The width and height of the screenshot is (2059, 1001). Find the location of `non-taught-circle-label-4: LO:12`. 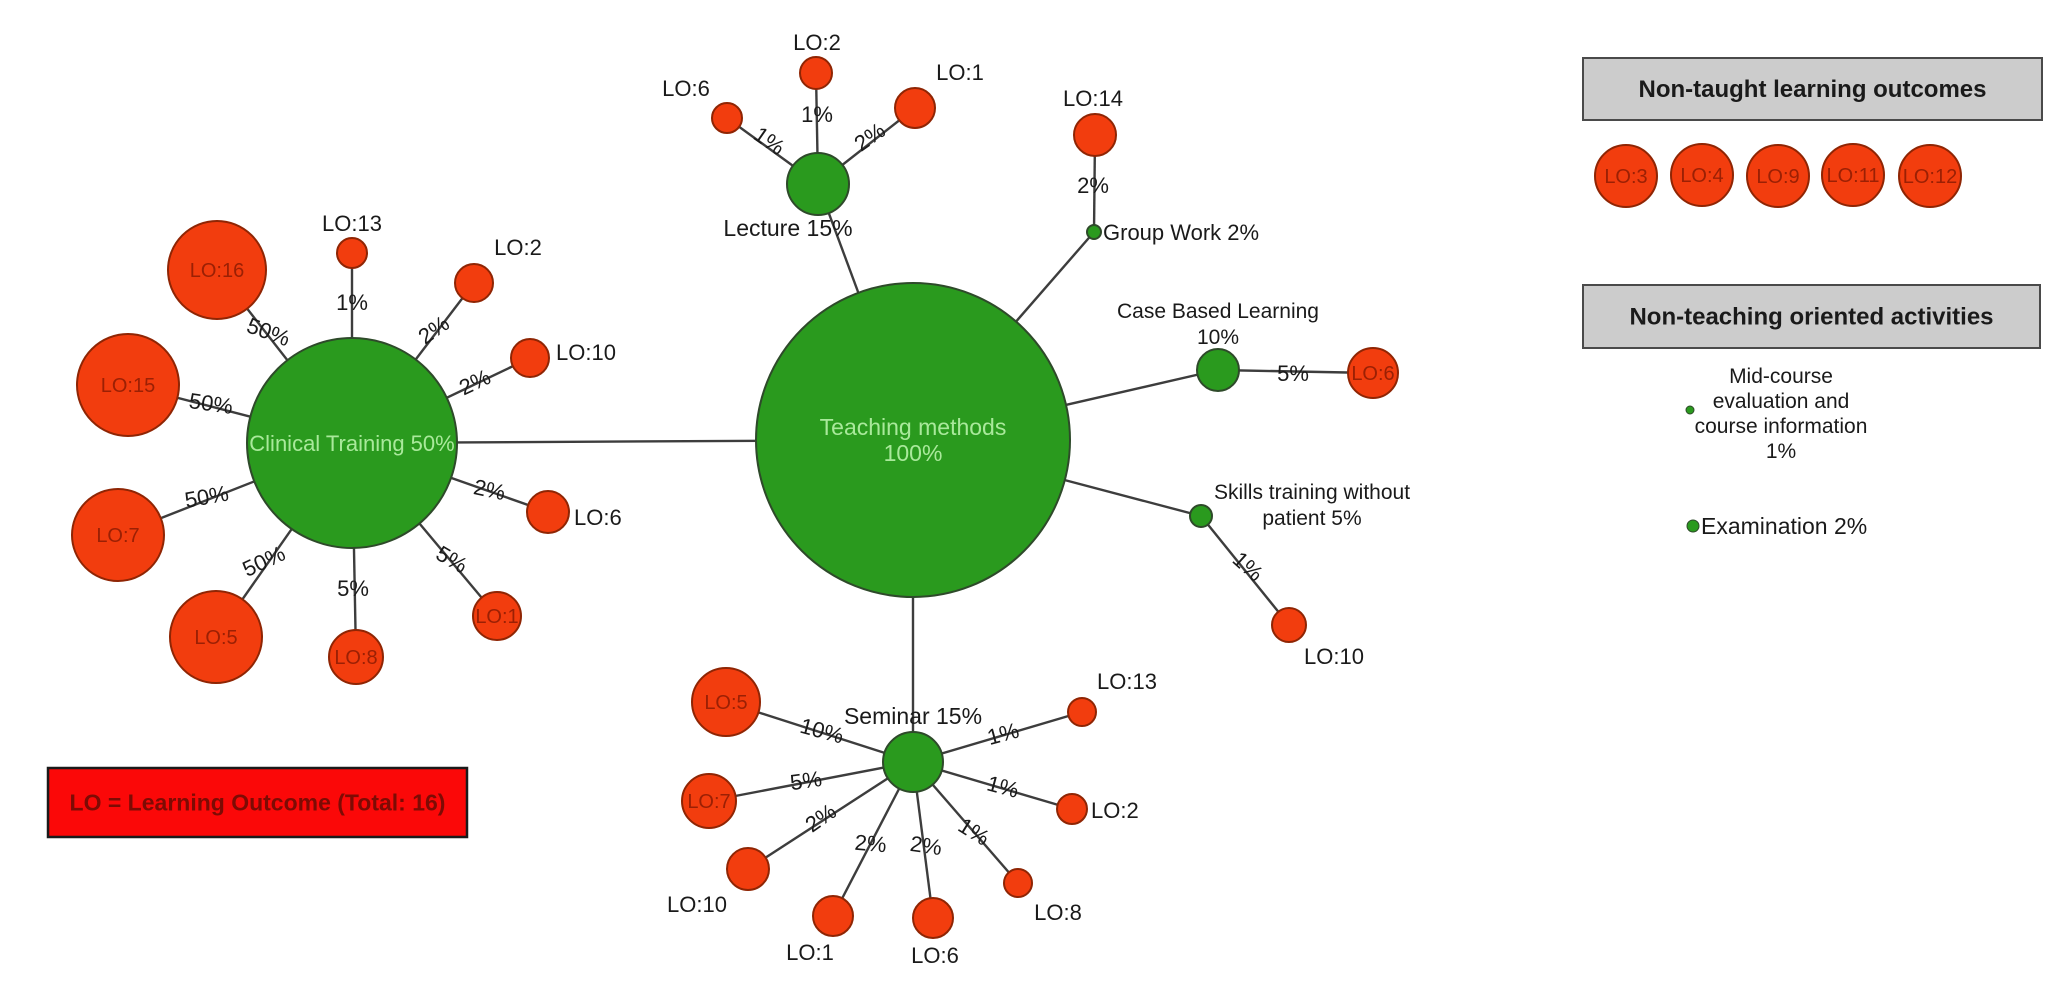

non-taught-circle-label-4: LO:12 is located at coordinates (1930, 177).